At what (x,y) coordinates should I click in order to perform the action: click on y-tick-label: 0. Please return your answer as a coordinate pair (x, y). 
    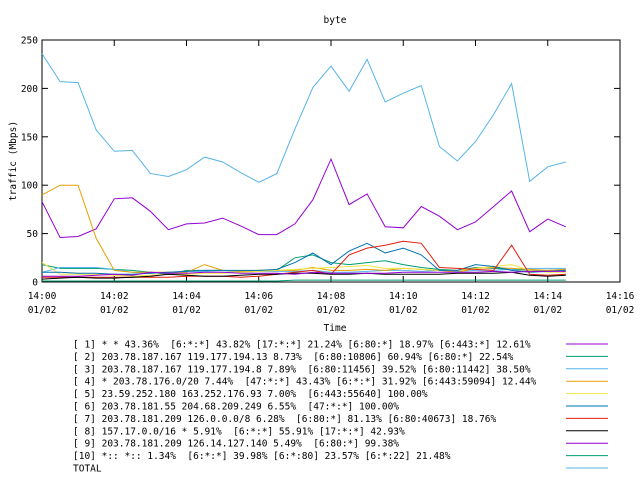
    Looking at the image, I should click on (35, 283).